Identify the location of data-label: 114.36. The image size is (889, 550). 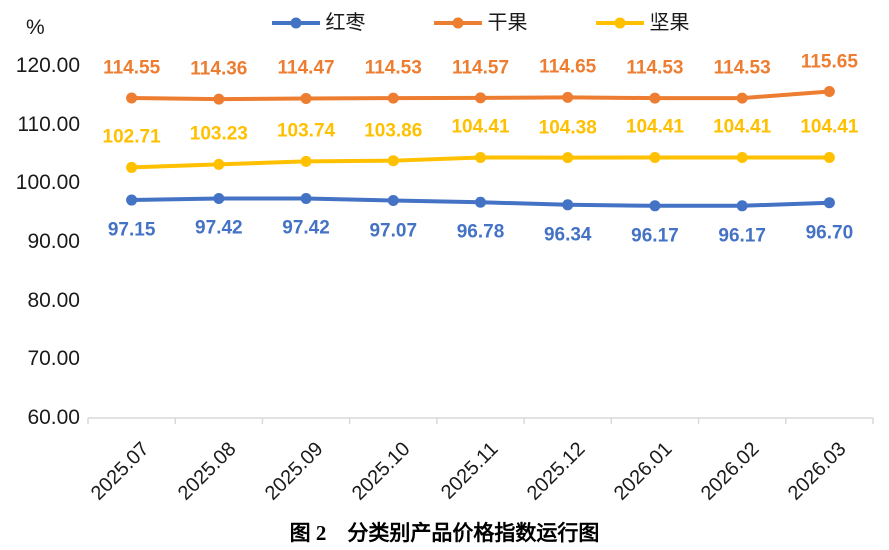
(219, 69).